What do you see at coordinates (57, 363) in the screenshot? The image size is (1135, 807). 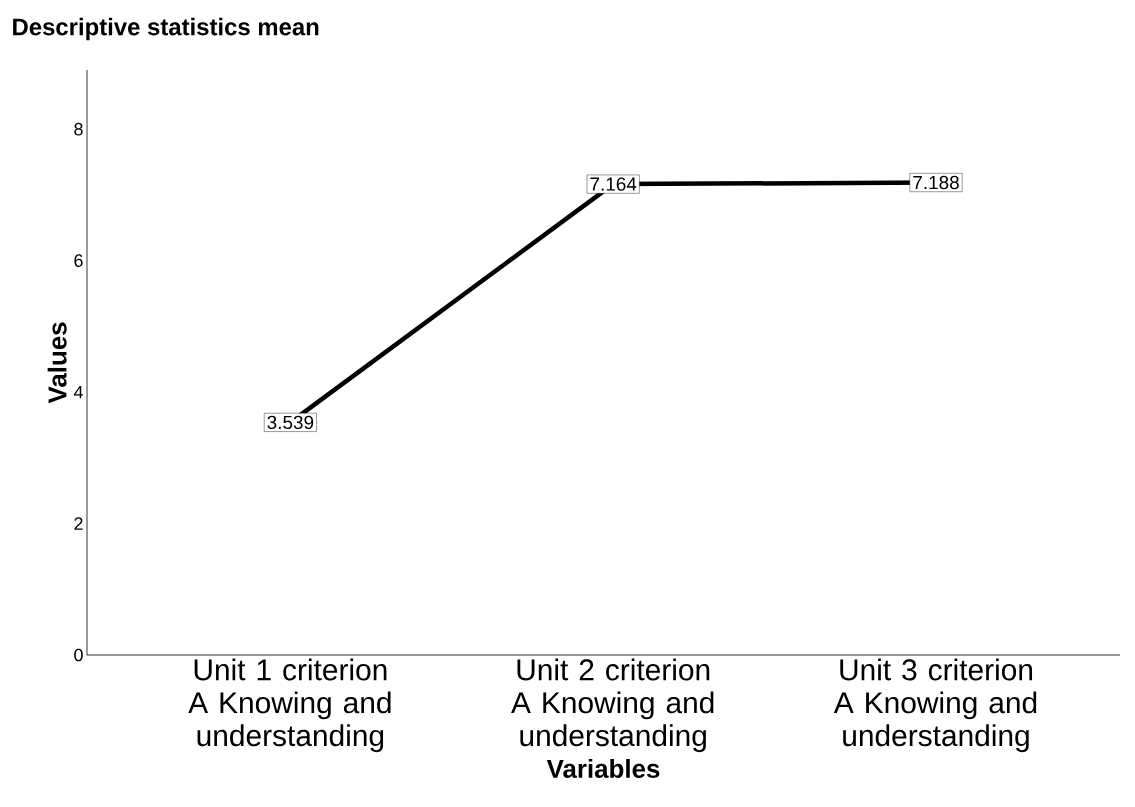 I see `y-axis-title: Values` at bounding box center [57, 363].